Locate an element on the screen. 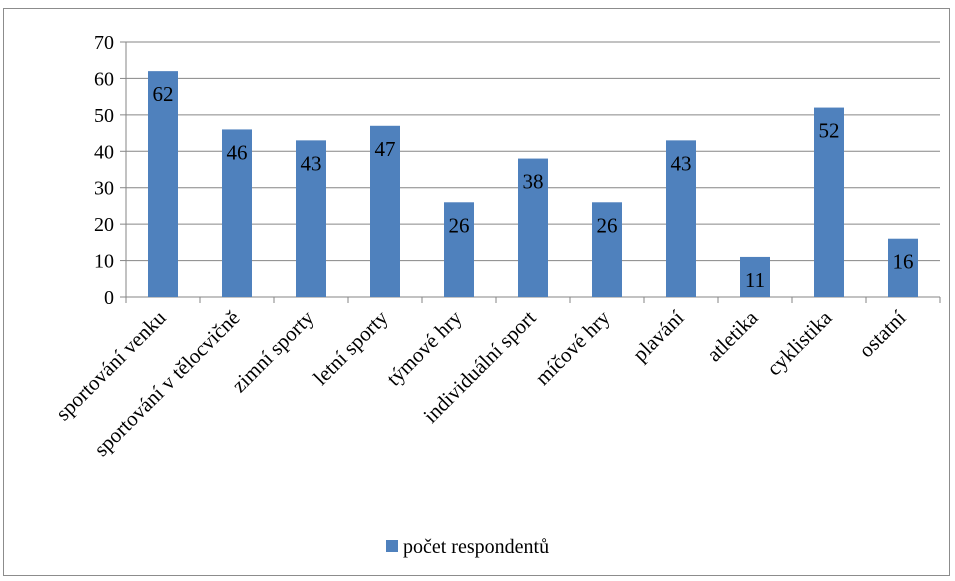 Image resolution: width=955 pixels, height=581 pixels. data-label: 47 is located at coordinates (385, 149).